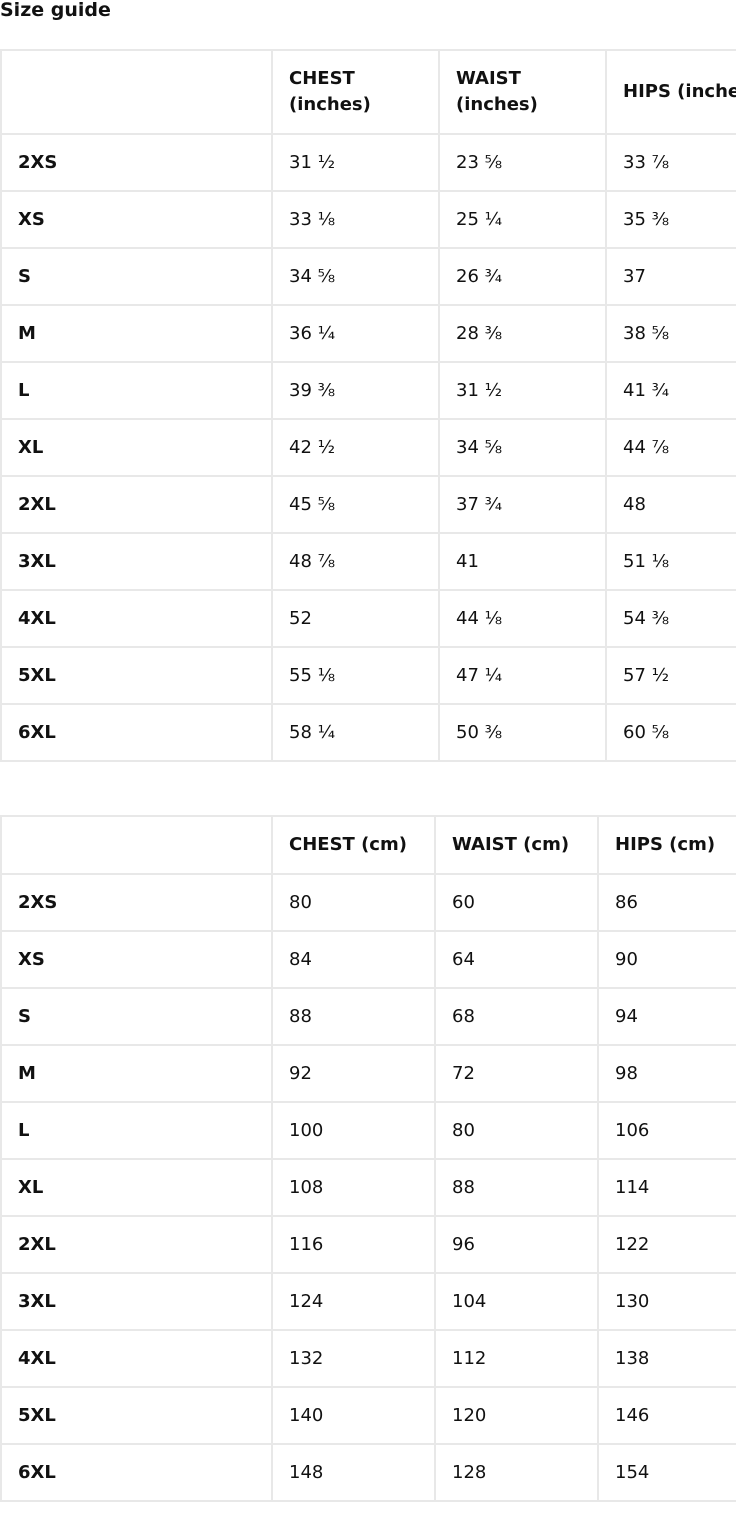 This screenshot has width=736, height=1525. Describe the element at coordinates (355, 92) in the screenshot. I see `column-header-chest: CHEST (inches)` at that location.